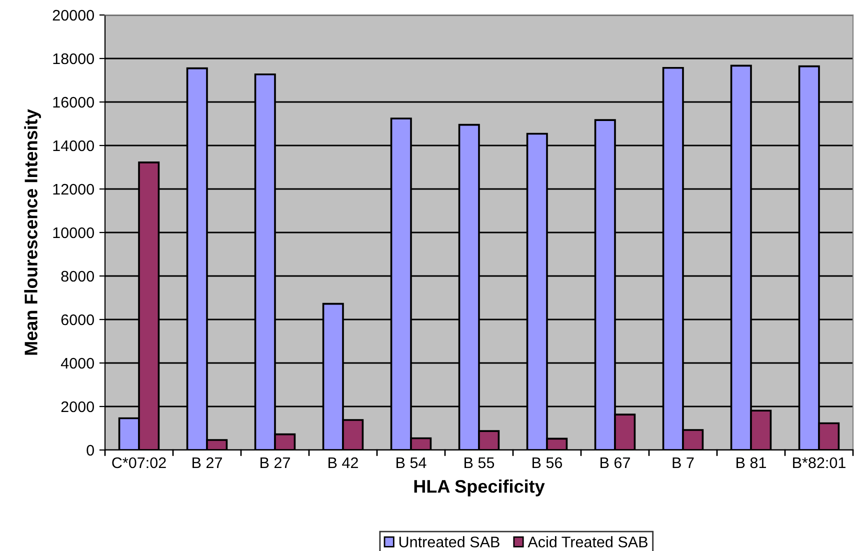 The height and width of the screenshot is (551, 858). I want to click on legend-label: Acid Treated SAB, so click(588, 542).